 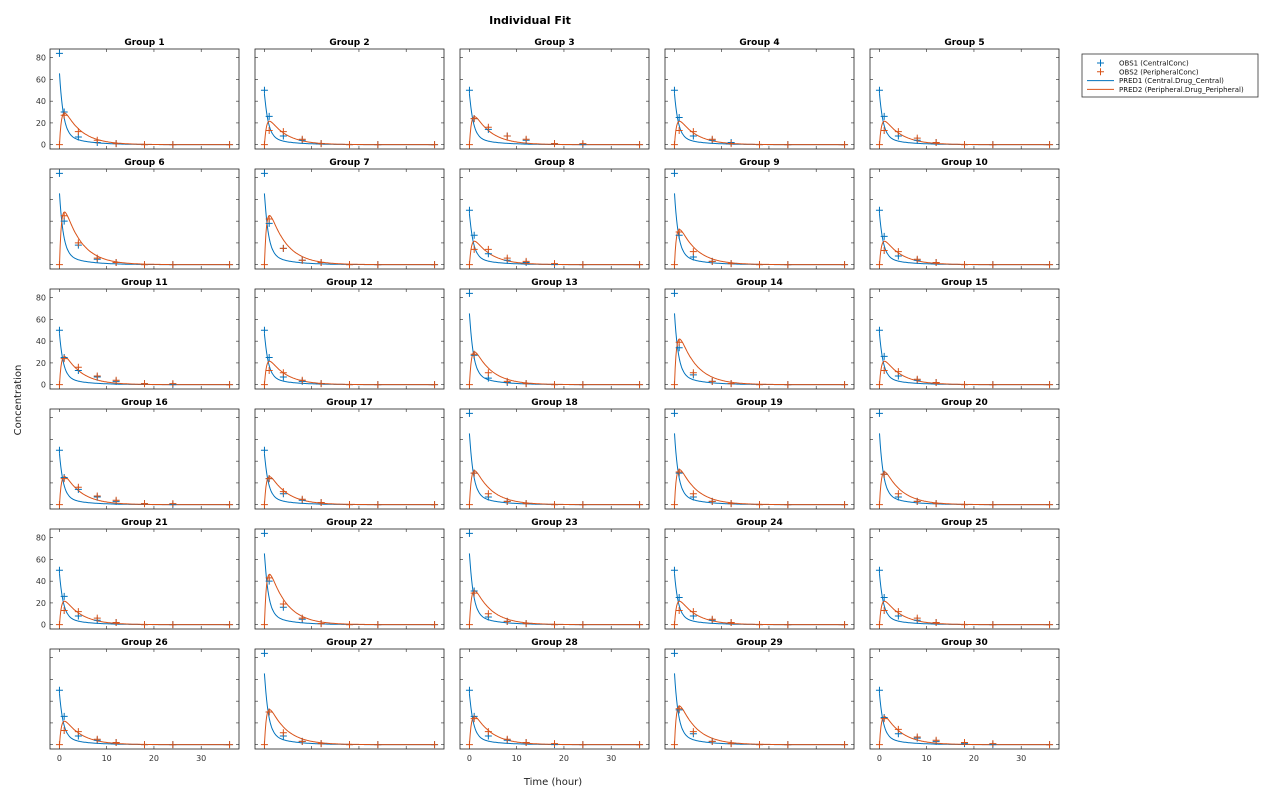 I want to click on subplot-title: Group 20, so click(x=964, y=403).